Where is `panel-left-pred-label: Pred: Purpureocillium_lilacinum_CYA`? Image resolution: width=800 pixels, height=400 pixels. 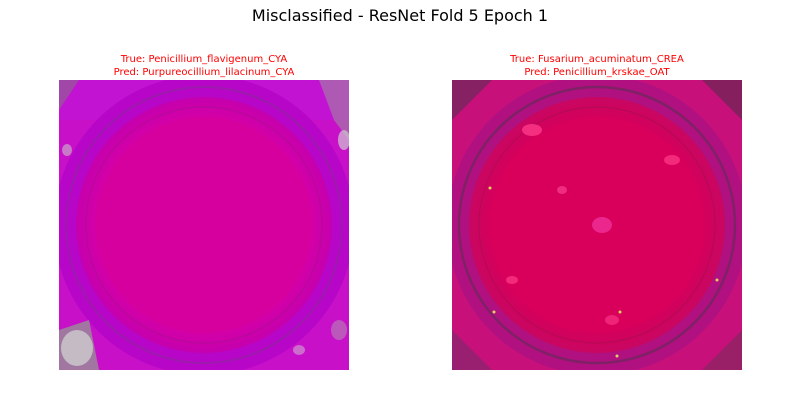
panel-left-pred-label: Pred: Purpureocillium_lilacinum_CYA is located at coordinates (204, 72).